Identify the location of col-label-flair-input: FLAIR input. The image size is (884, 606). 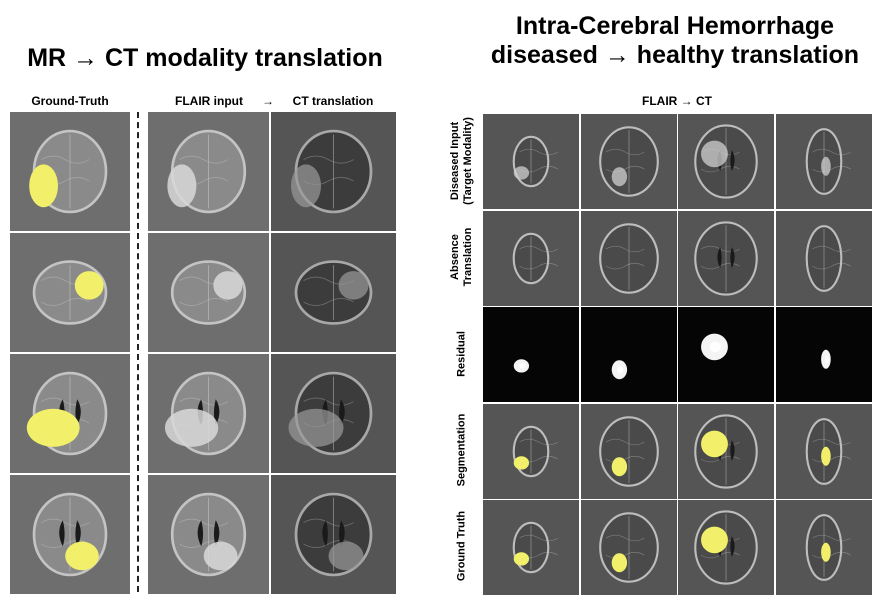
(209, 101).